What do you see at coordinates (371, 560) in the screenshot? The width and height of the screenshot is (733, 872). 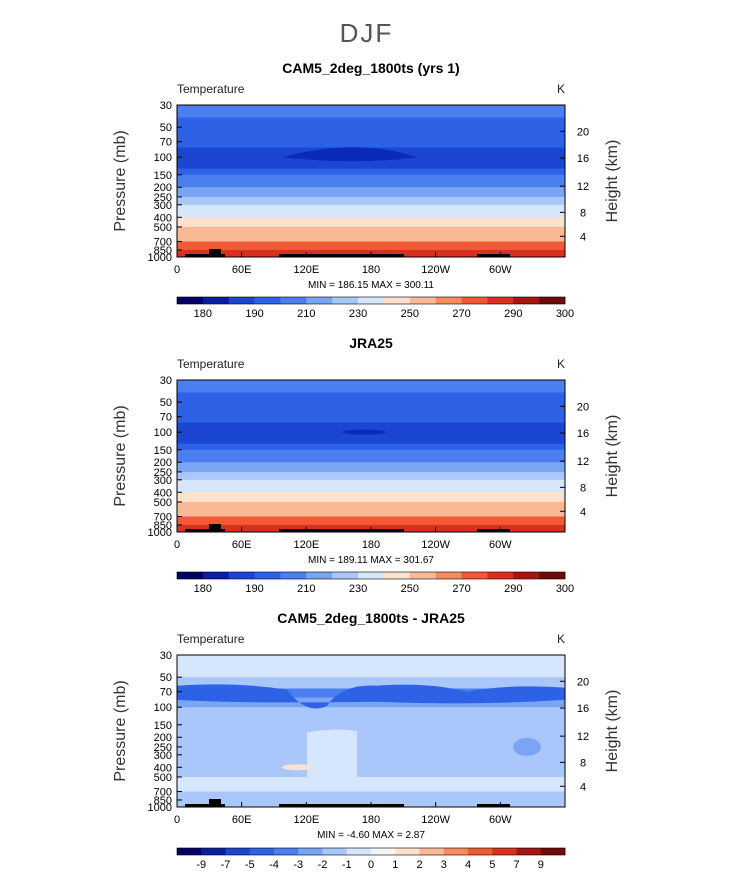 I see `min-max-stats: MIN = 189.11 MAX = 301.67` at bounding box center [371, 560].